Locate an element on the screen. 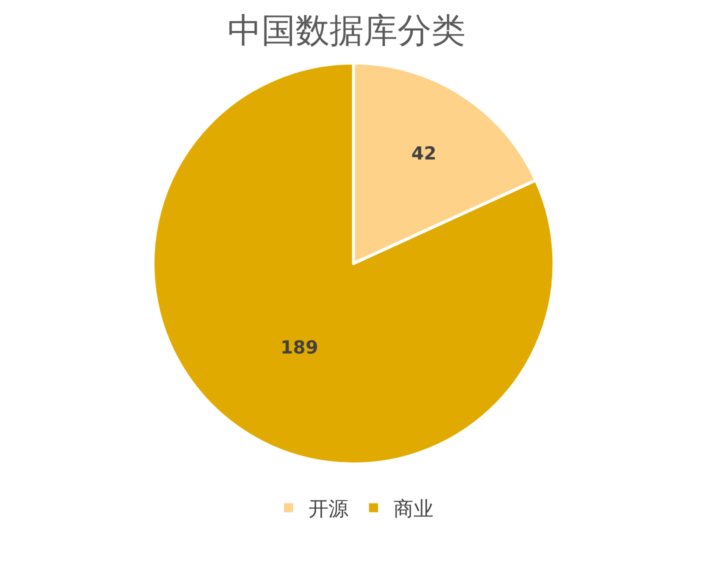  legend-label: 开源 is located at coordinates (328, 508).